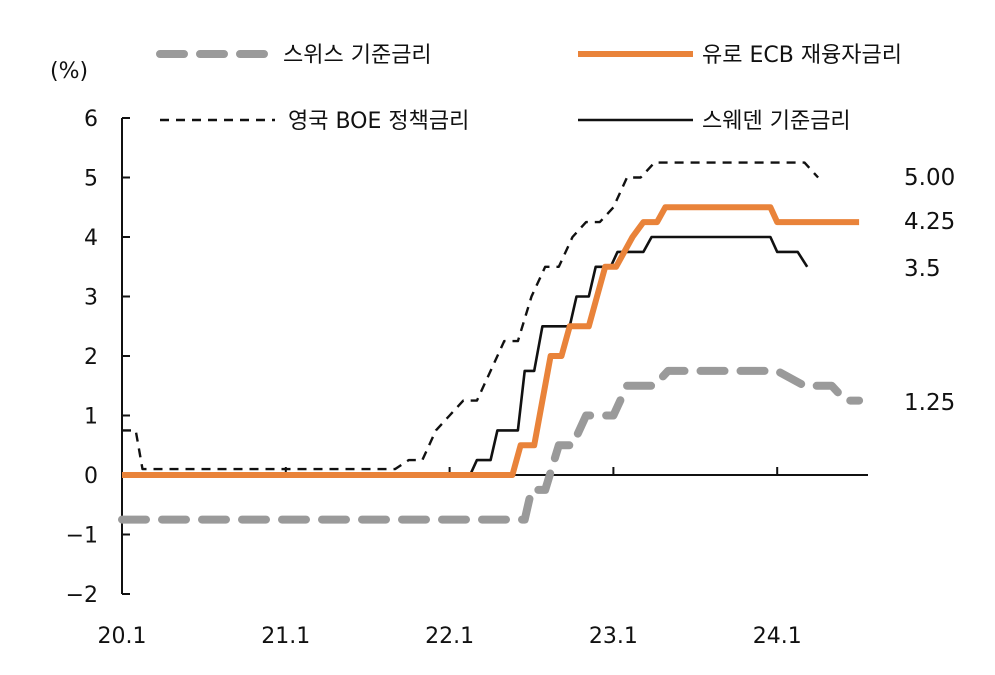 This screenshot has height=675, width=995. I want to click on x-tick-label: 20.1, so click(122, 636).